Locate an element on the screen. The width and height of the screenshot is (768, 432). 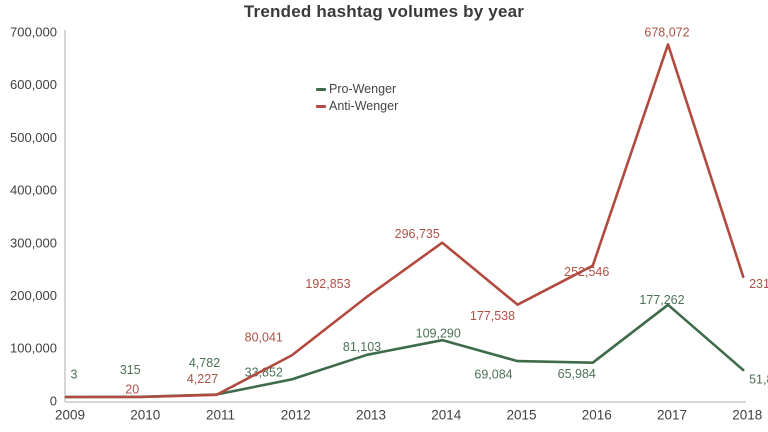
y-tick-label: 400,000 is located at coordinates (33, 190).